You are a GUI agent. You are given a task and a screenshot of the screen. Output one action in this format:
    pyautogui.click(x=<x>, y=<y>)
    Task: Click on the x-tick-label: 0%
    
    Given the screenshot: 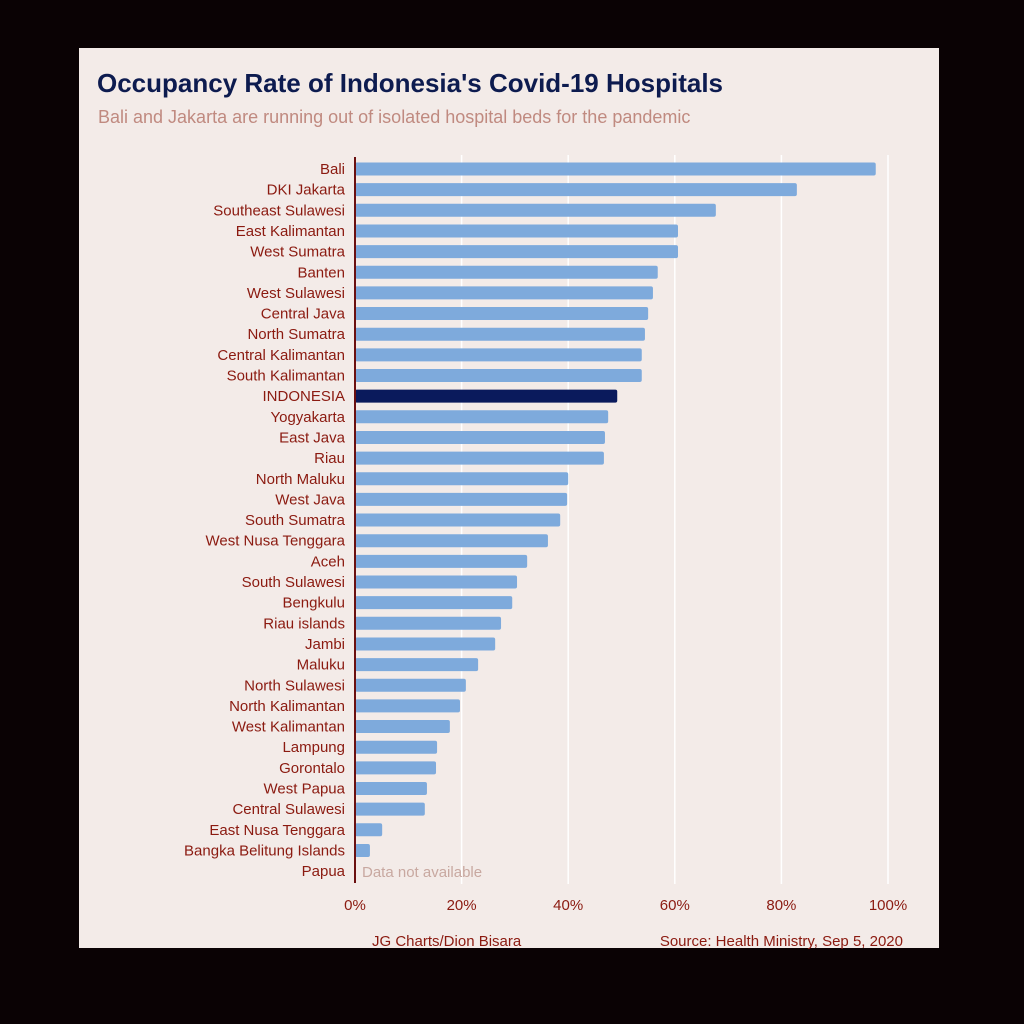 What is the action you would take?
    pyautogui.click(x=355, y=905)
    